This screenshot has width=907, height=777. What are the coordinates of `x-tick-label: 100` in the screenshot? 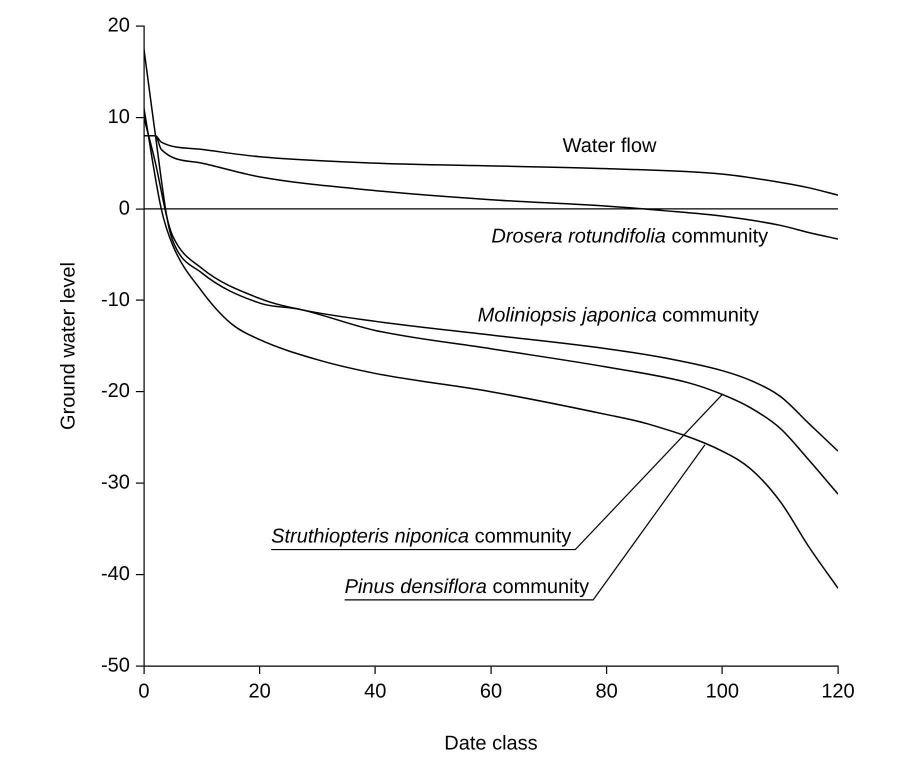 It's located at (723, 691).